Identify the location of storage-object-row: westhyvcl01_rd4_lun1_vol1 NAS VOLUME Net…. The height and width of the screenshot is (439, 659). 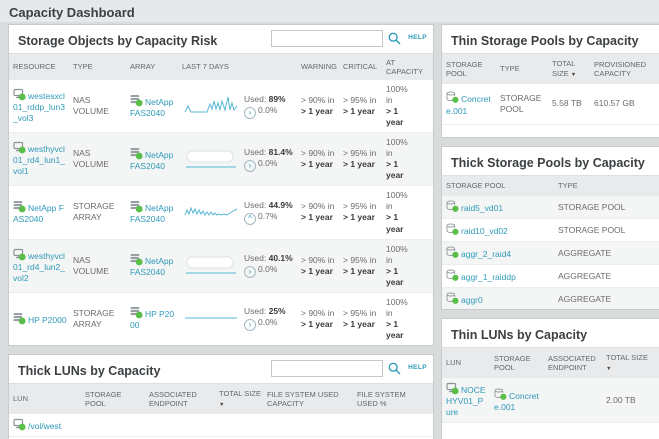
(221, 160).